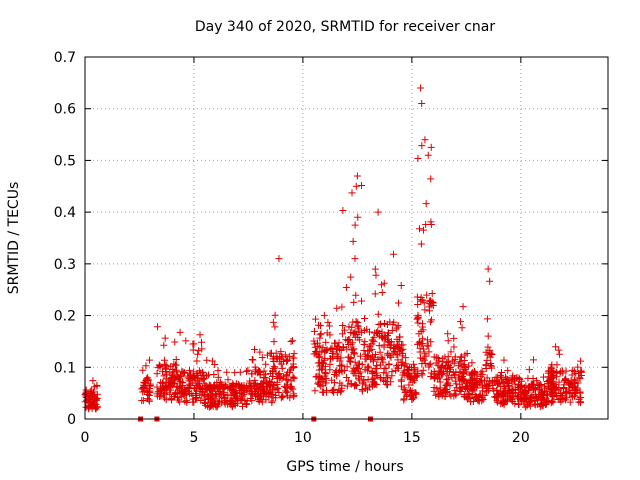  Describe the element at coordinates (412, 438) in the screenshot. I see `x-tick-label: 15` at that location.